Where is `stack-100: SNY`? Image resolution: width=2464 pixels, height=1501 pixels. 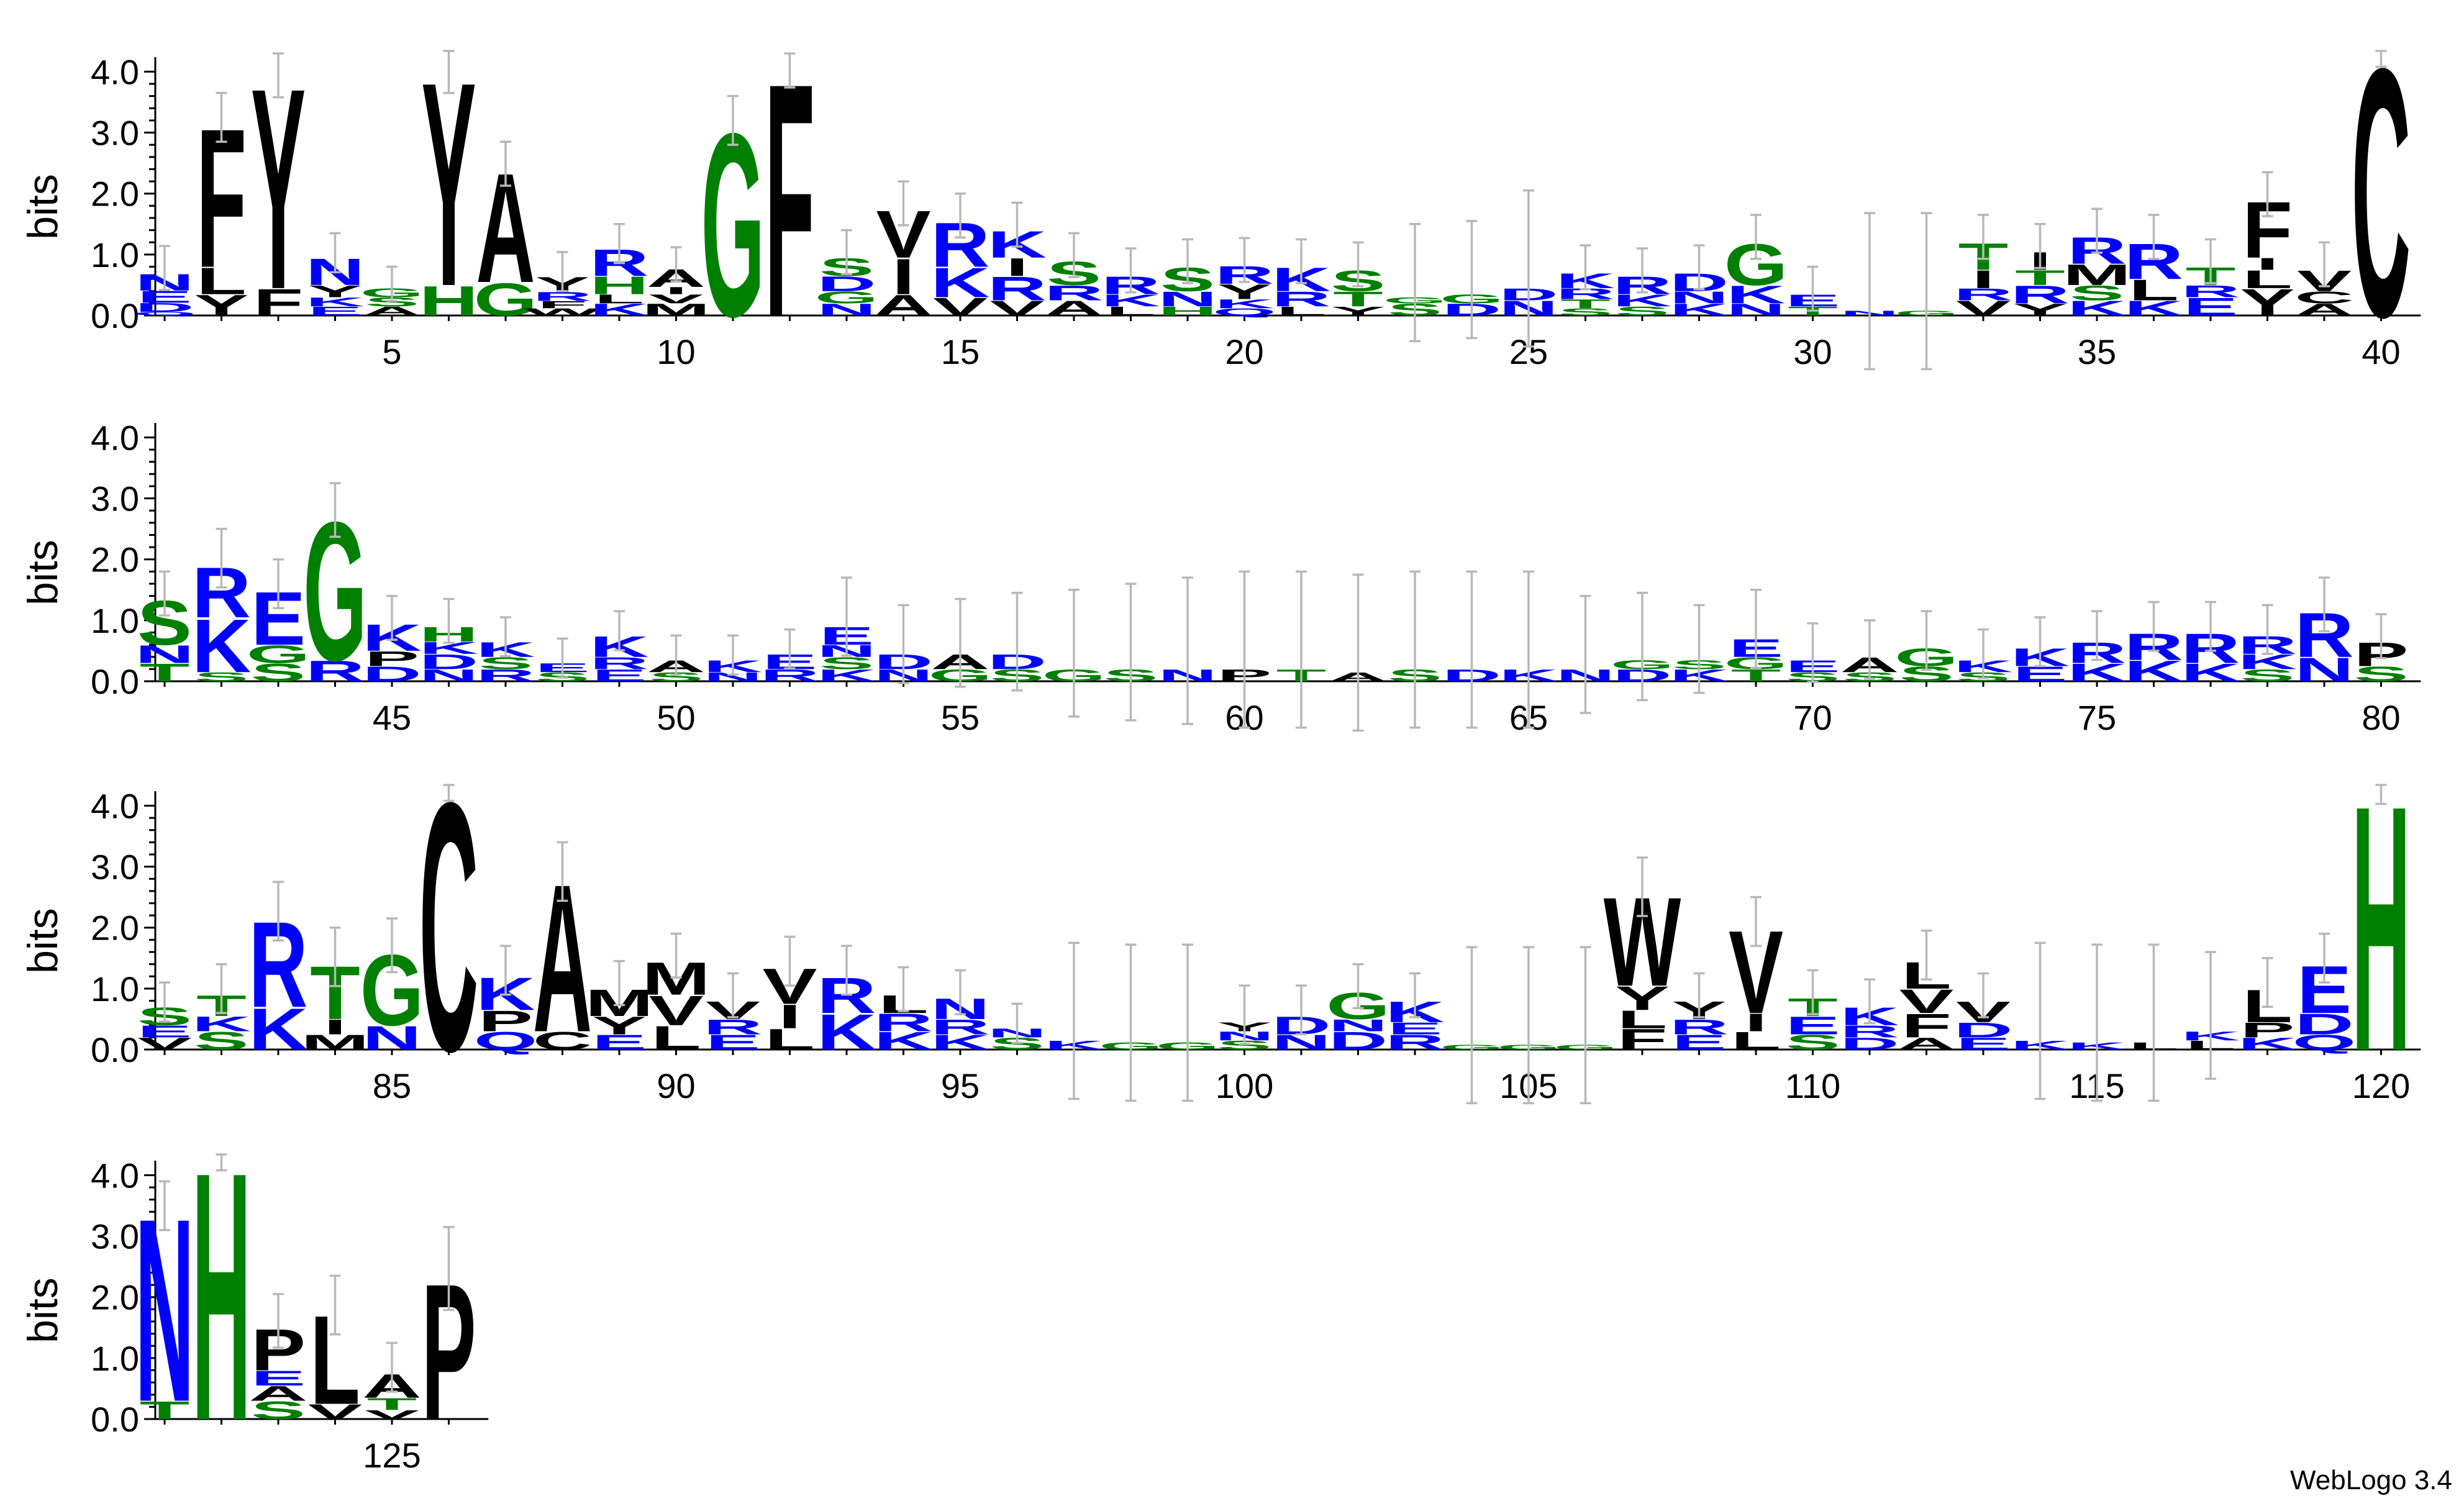
stack-100: SNY is located at coordinates (1244, 1018).